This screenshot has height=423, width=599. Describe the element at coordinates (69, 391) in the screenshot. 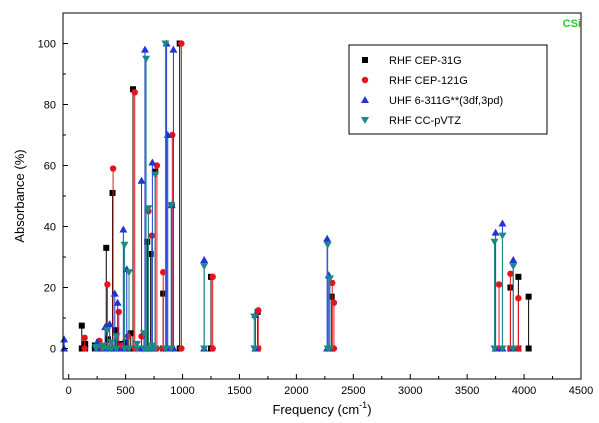

I see `x-tick-label: 0` at that location.